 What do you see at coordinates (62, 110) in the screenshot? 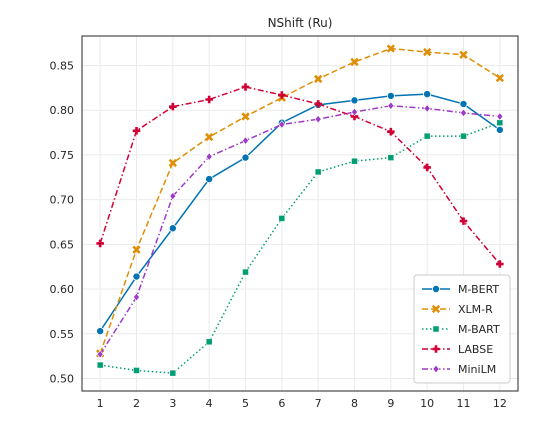
I see `y-tick-label: 0.80` at bounding box center [62, 110].